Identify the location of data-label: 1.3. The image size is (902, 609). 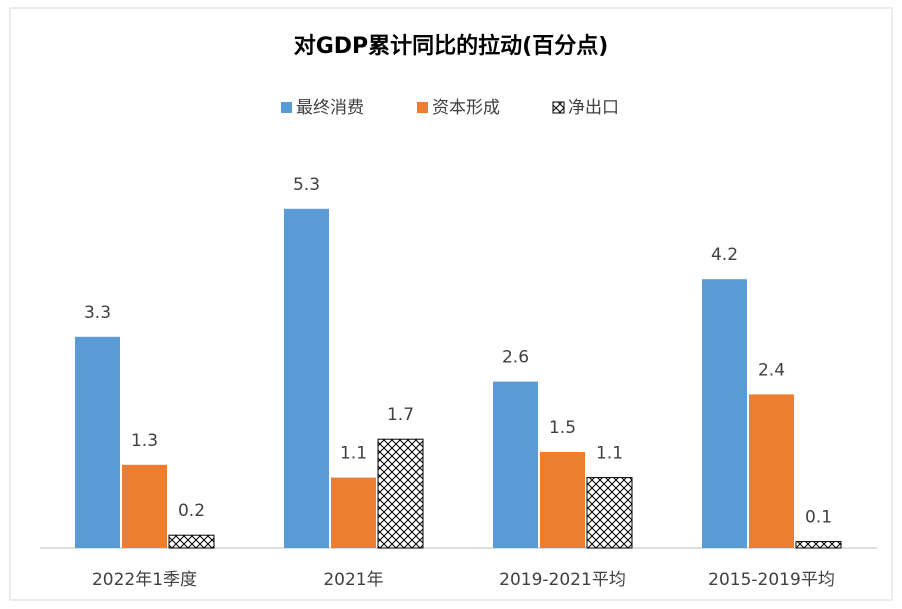
(144, 441).